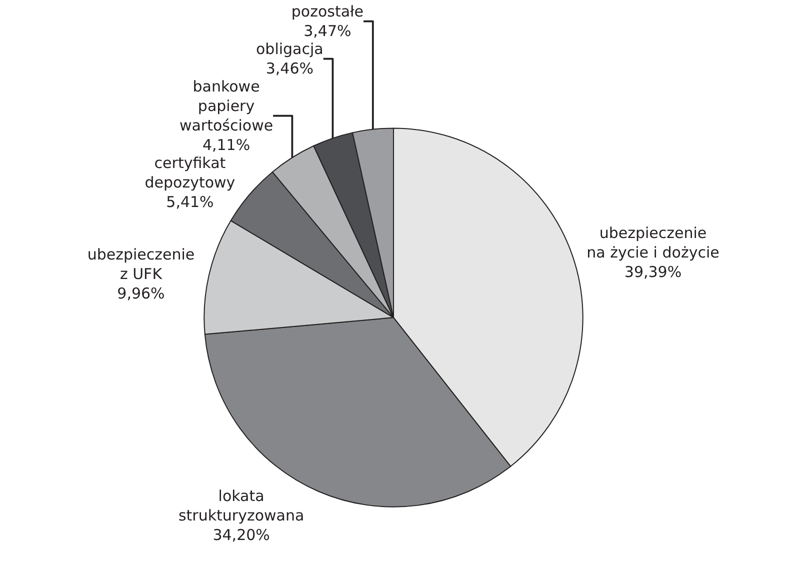  What do you see at coordinates (190, 202) in the screenshot?
I see `data-label: 5,41%` at bounding box center [190, 202].